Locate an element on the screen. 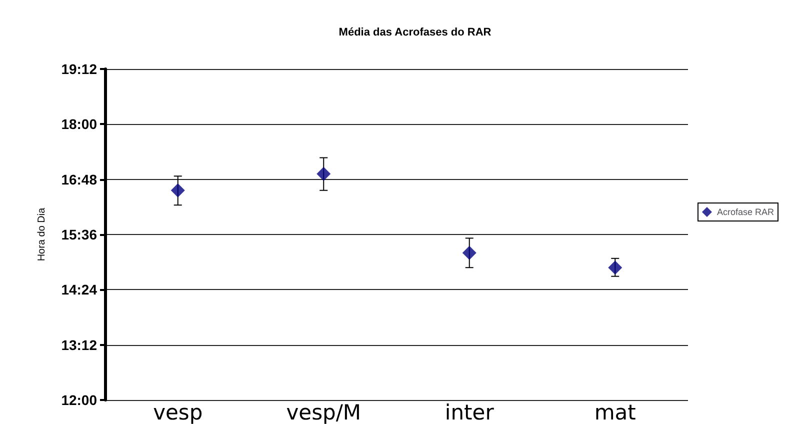 This screenshot has height=424, width=786. x-tick-label: mat is located at coordinates (615, 412).